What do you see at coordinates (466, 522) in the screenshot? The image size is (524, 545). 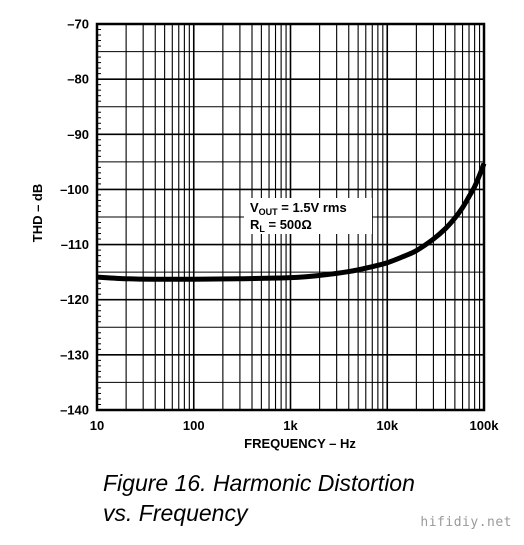 I see `watermark-text: hifidiy.net` at bounding box center [466, 522].